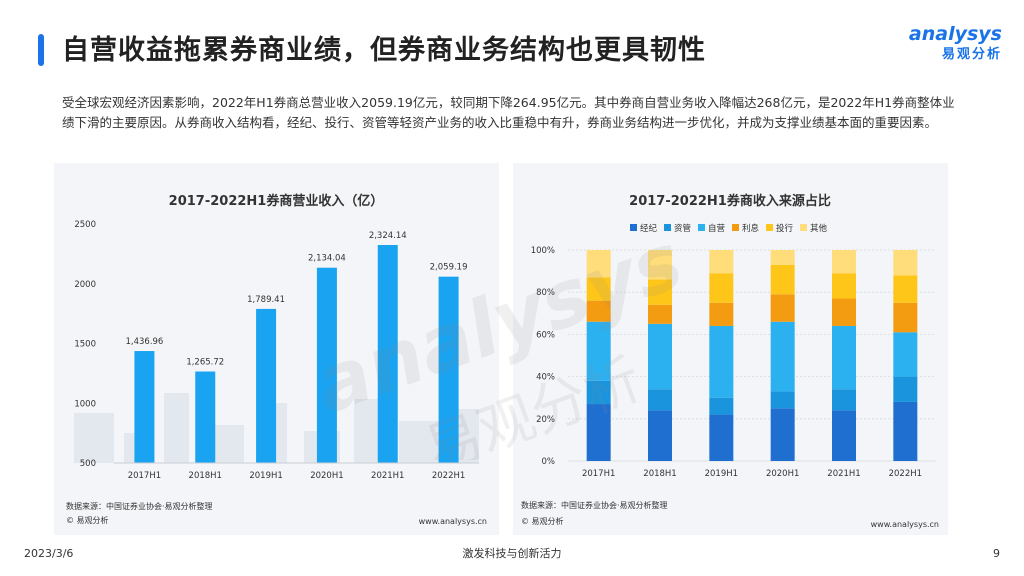  I want to click on y-tick-label: 60%, so click(545, 335).